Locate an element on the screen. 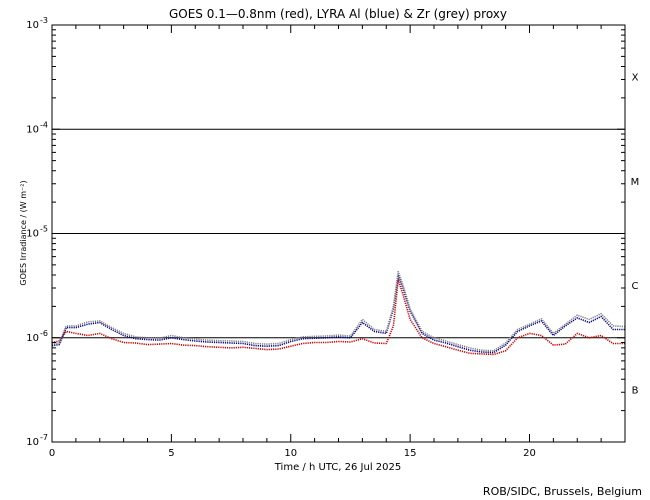  y-tick-exponent: -5 is located at coordinates (44, 229).